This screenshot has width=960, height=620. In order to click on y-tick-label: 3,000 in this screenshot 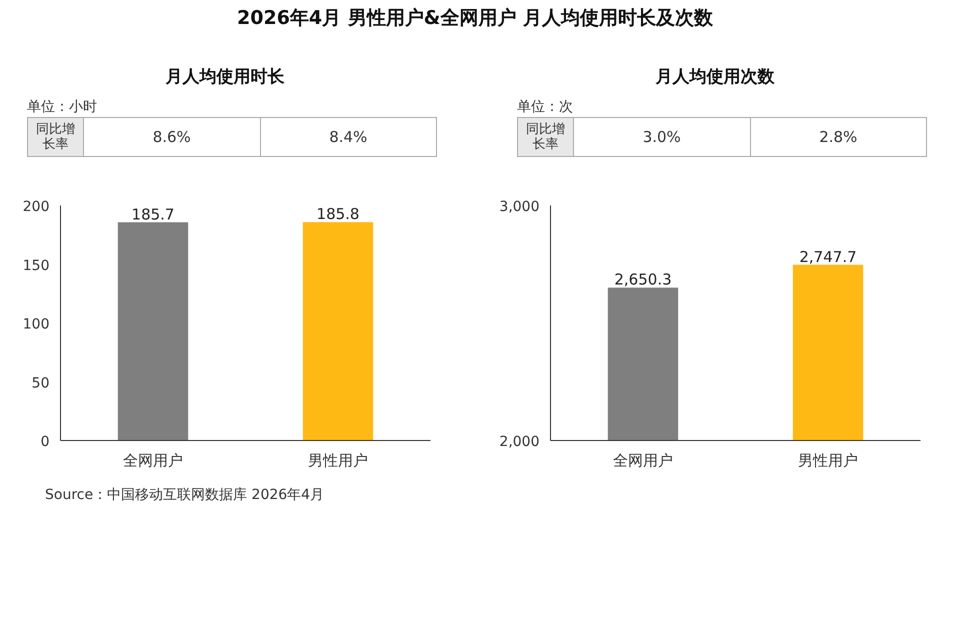, I will do `click(519, 207)`.